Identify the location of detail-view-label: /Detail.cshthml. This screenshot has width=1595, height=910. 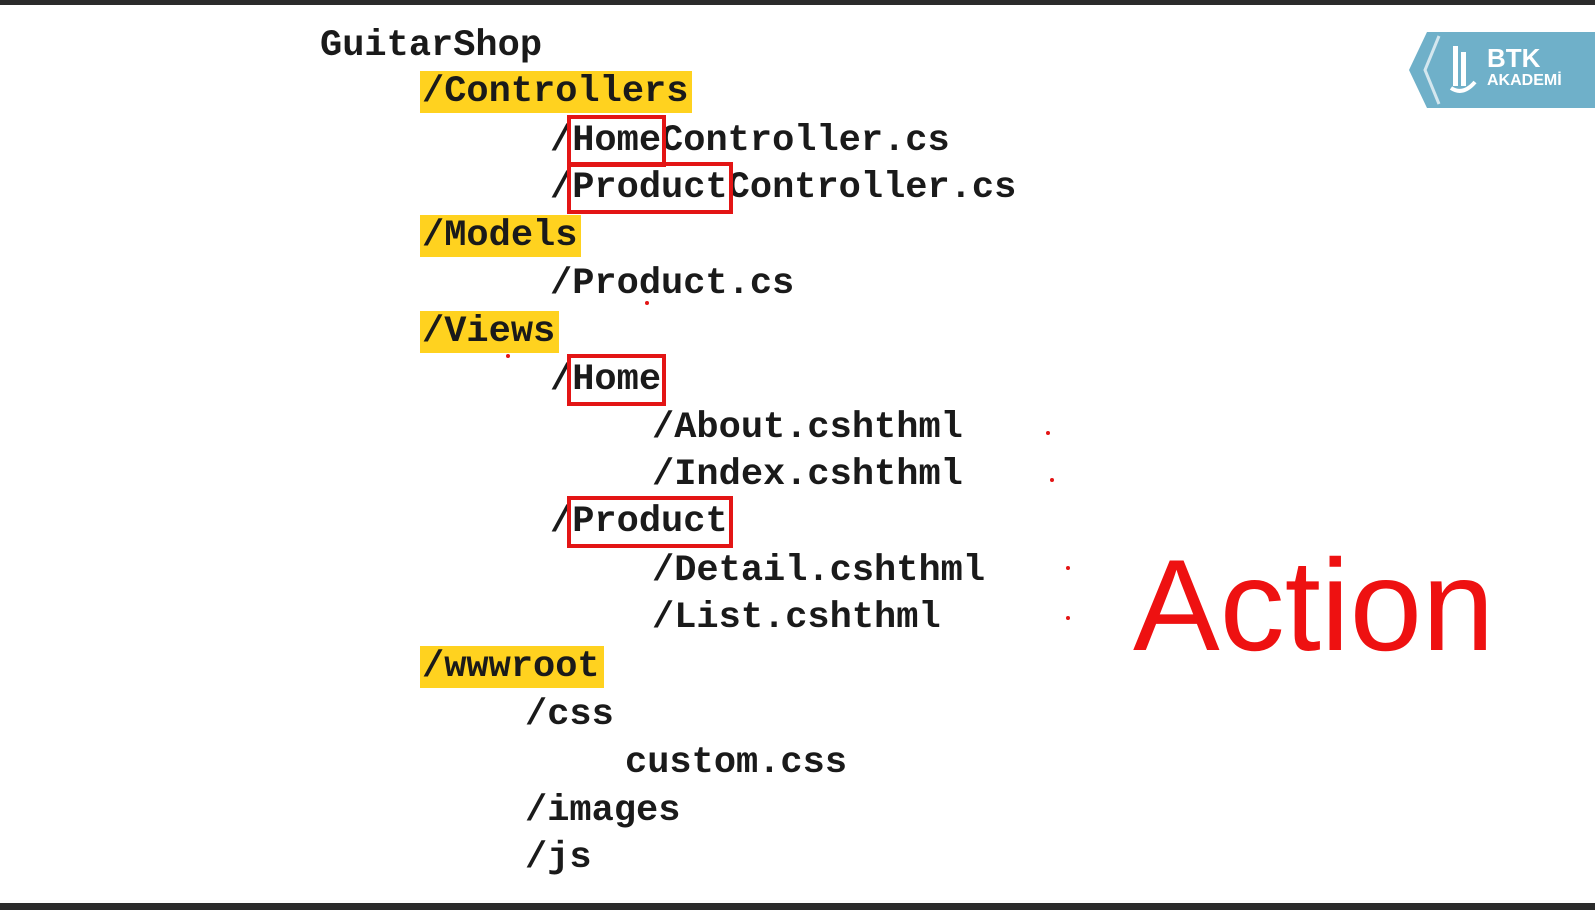
(819, 571).